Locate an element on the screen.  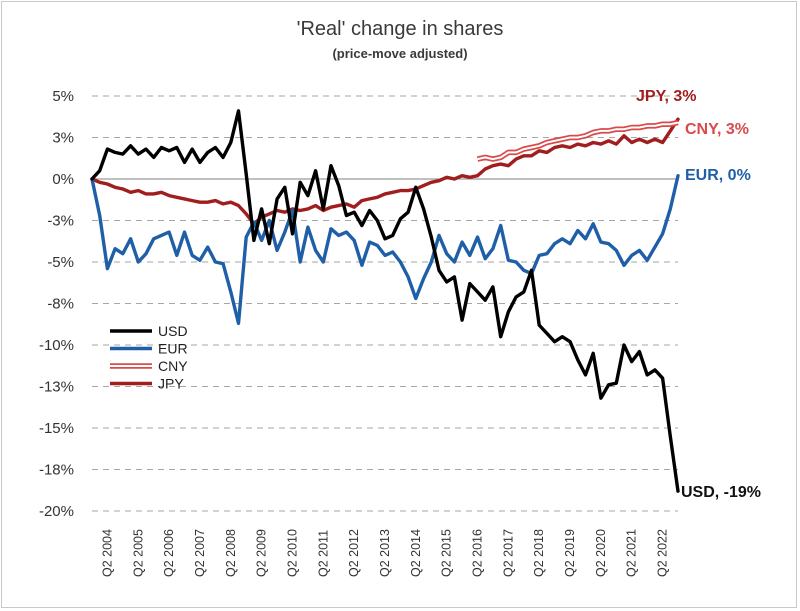
chart-subtitle: (price-move adjusted) is located at coordinates (400, 53).